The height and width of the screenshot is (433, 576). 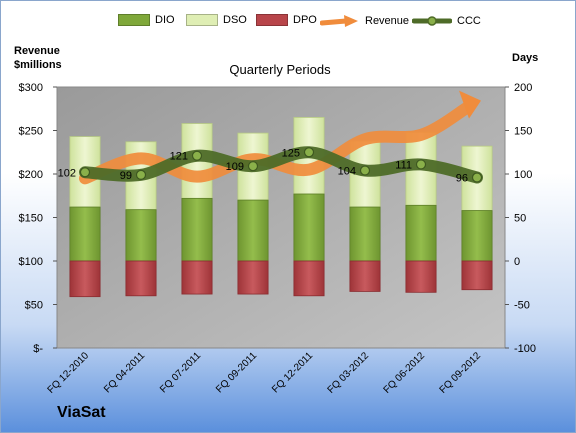 What do you see at coordinates (525, 58) in the screenshot?
I see `right-axis-title: Days` at bounding box center [525, 58].